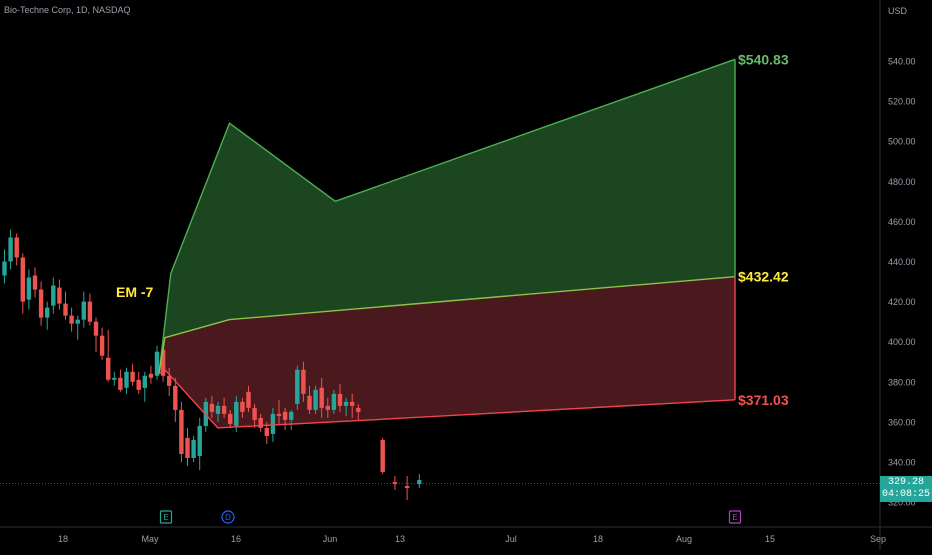 This screenshot has height=555, width=932. I want to click on x-tick-label: 15, so click(770, 539).